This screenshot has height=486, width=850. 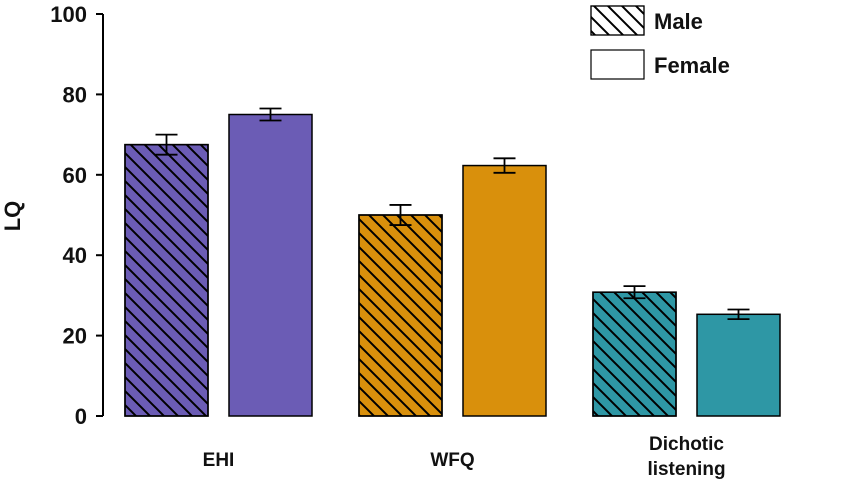 I want to click on legend-label-female: Female, so click(x=692, y=65).